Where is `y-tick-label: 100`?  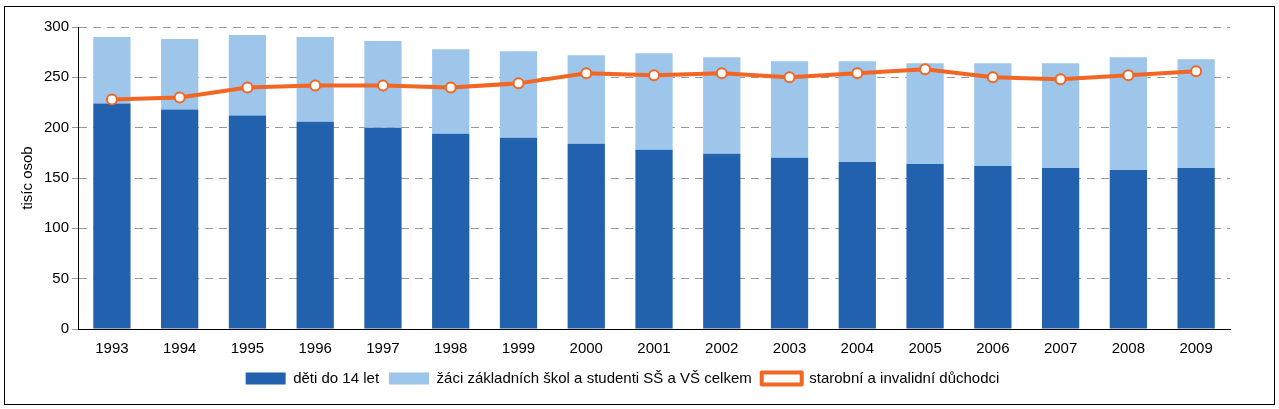
y-tick-label: 100 is located at coordinates (57, 227).